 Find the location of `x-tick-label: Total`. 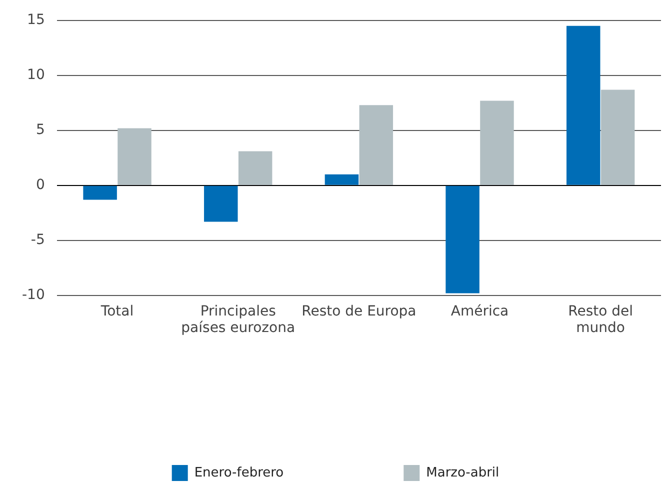

x-tick-label: Total is located at coordinates (117, 311).